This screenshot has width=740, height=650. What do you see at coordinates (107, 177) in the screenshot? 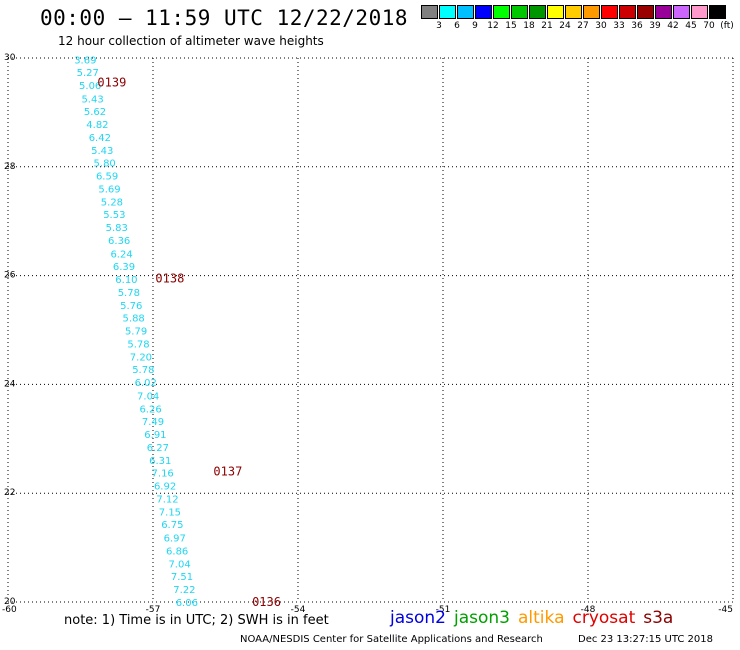
I see `swh-value-label: 6.59` at bounding box center [107, 177].